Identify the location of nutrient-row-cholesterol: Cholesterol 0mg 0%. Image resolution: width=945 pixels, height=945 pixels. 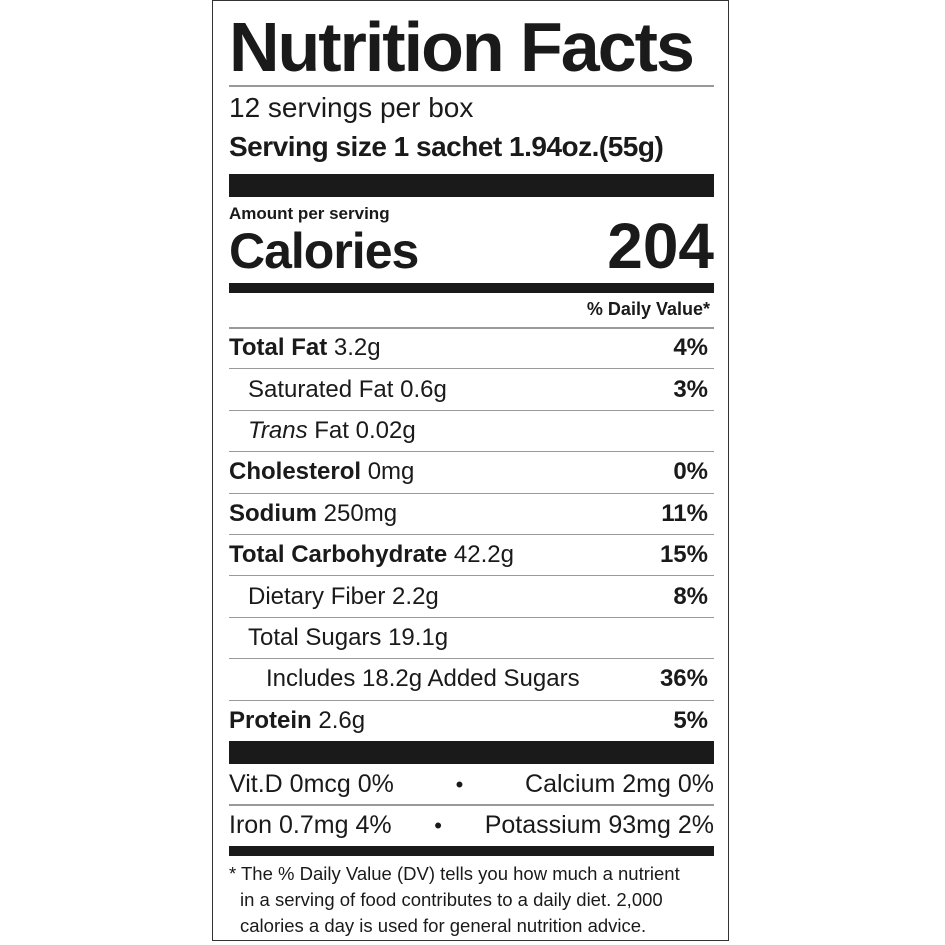
(471, 473).